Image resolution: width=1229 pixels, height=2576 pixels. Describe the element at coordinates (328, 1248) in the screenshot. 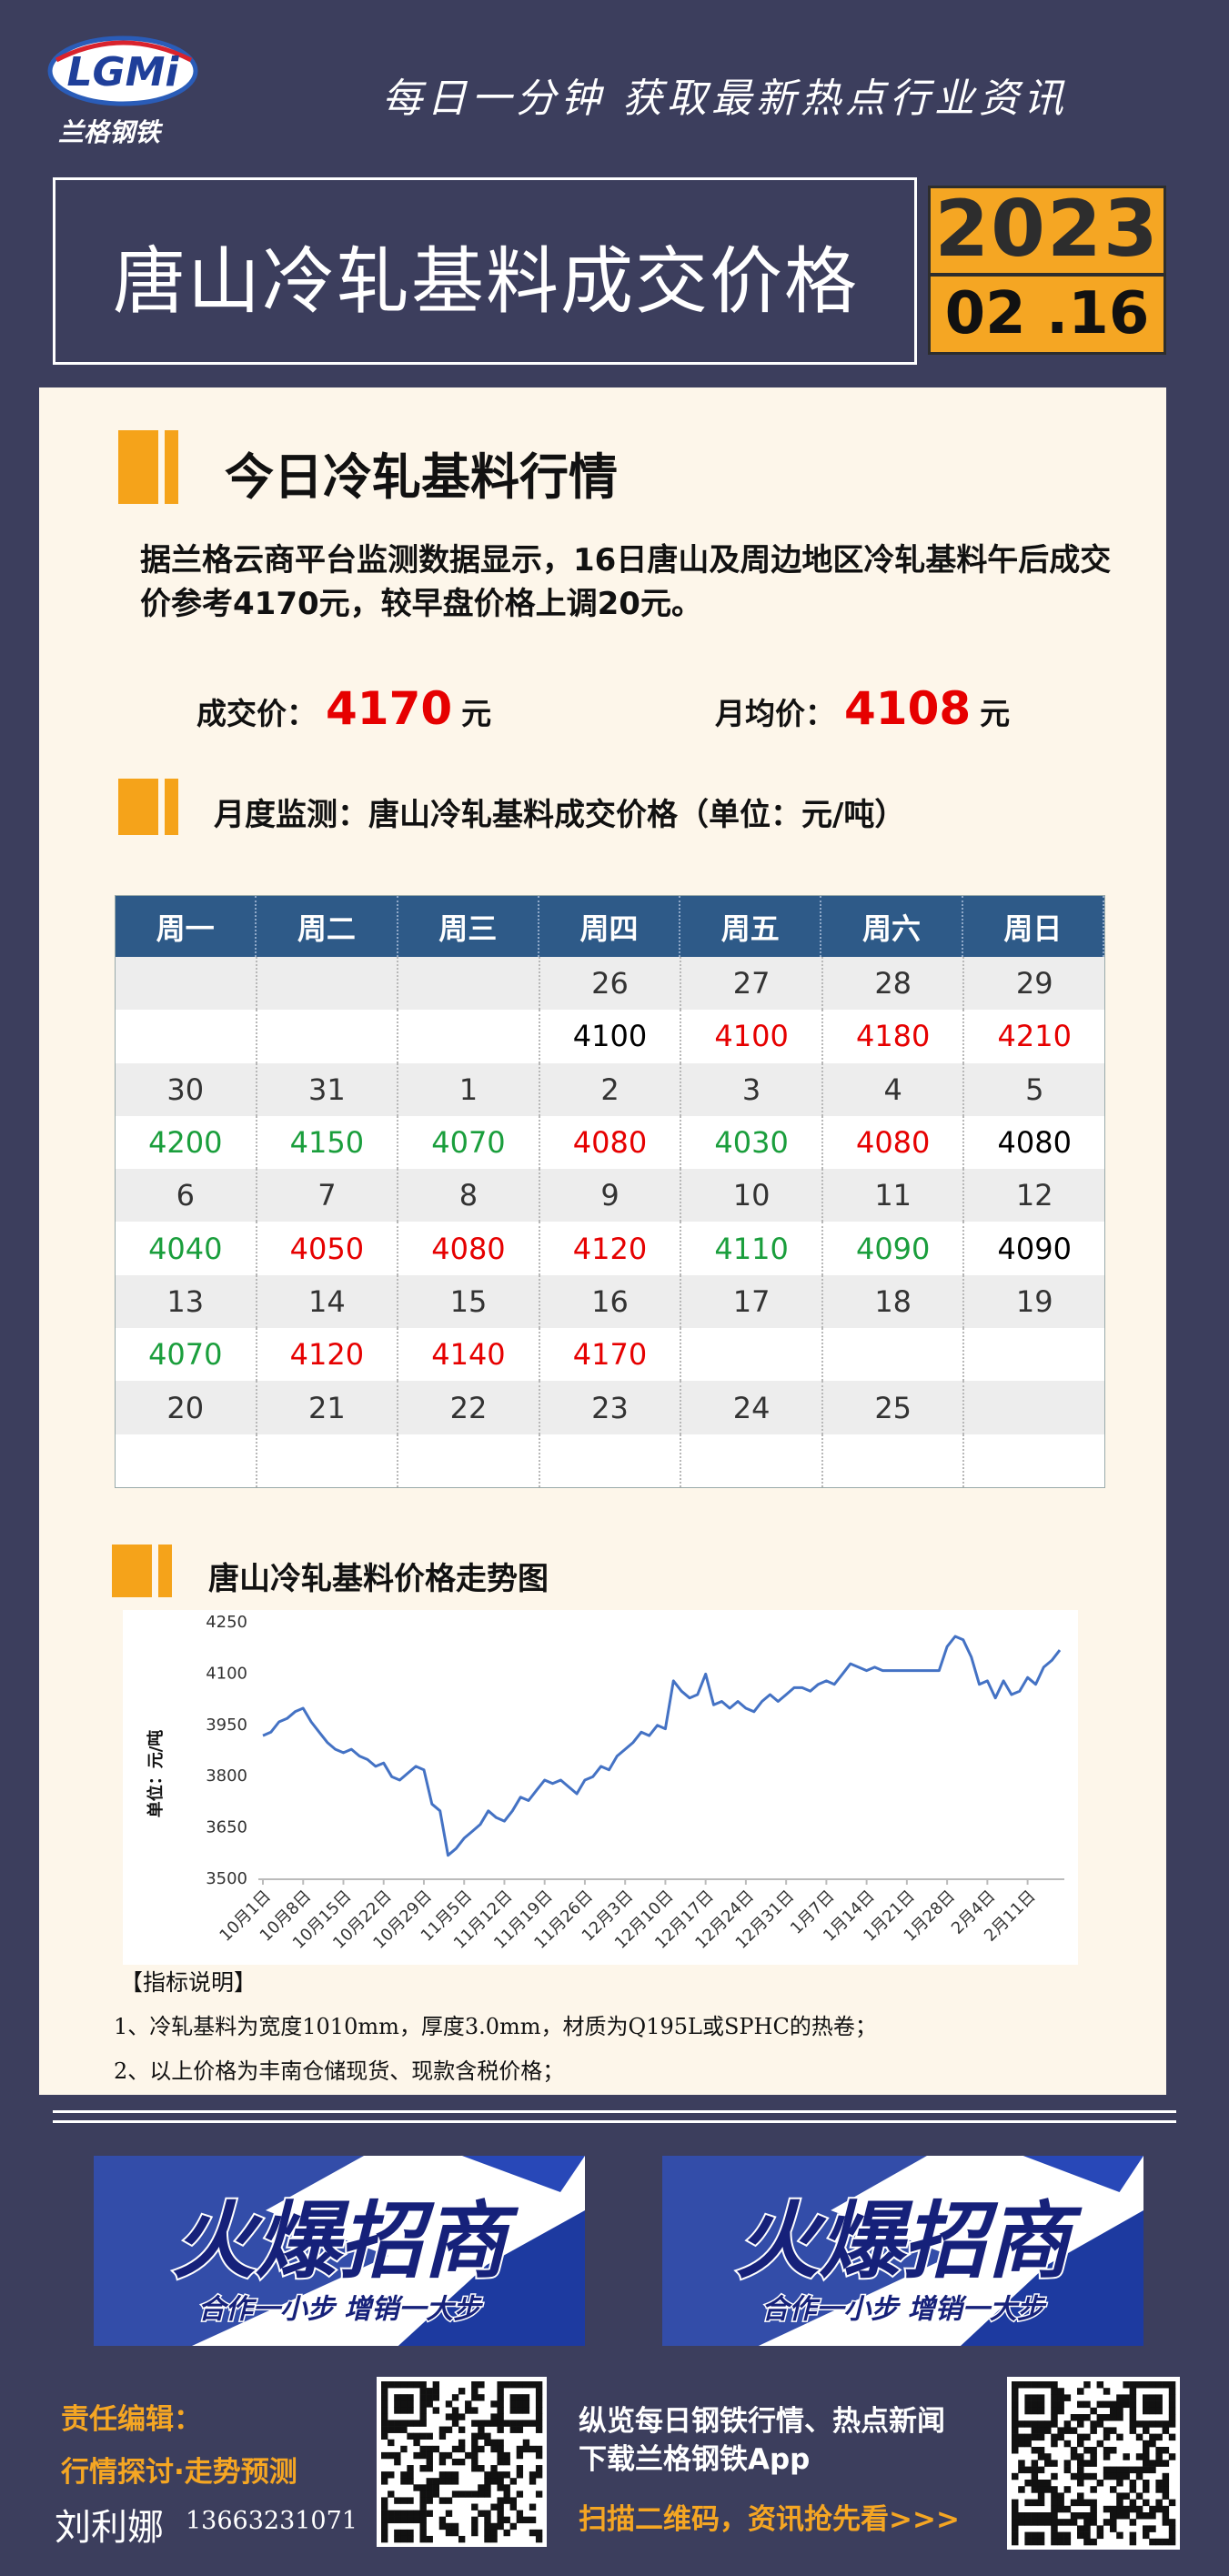

I see `table-cell: 4050` at that location.